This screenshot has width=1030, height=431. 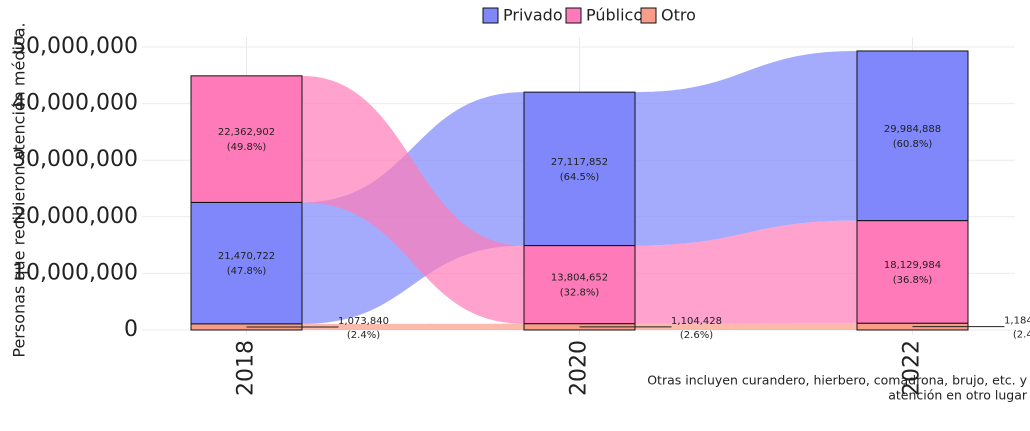 What do you see at coordinates (75, 216) in the screenshot?
I see `y-tick-label: 20,000,000` at bounding box center [75, 216].